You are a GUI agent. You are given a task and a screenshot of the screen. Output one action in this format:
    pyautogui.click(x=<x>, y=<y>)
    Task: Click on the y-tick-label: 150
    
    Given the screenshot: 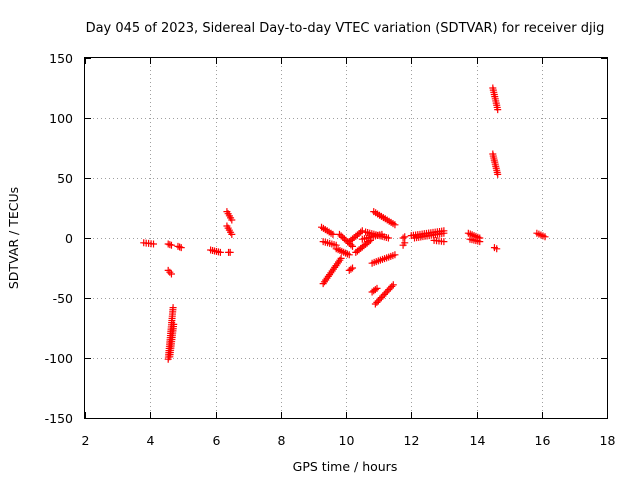 What is the action you would take?
    pyautogui.click(x=61, y=58)
    